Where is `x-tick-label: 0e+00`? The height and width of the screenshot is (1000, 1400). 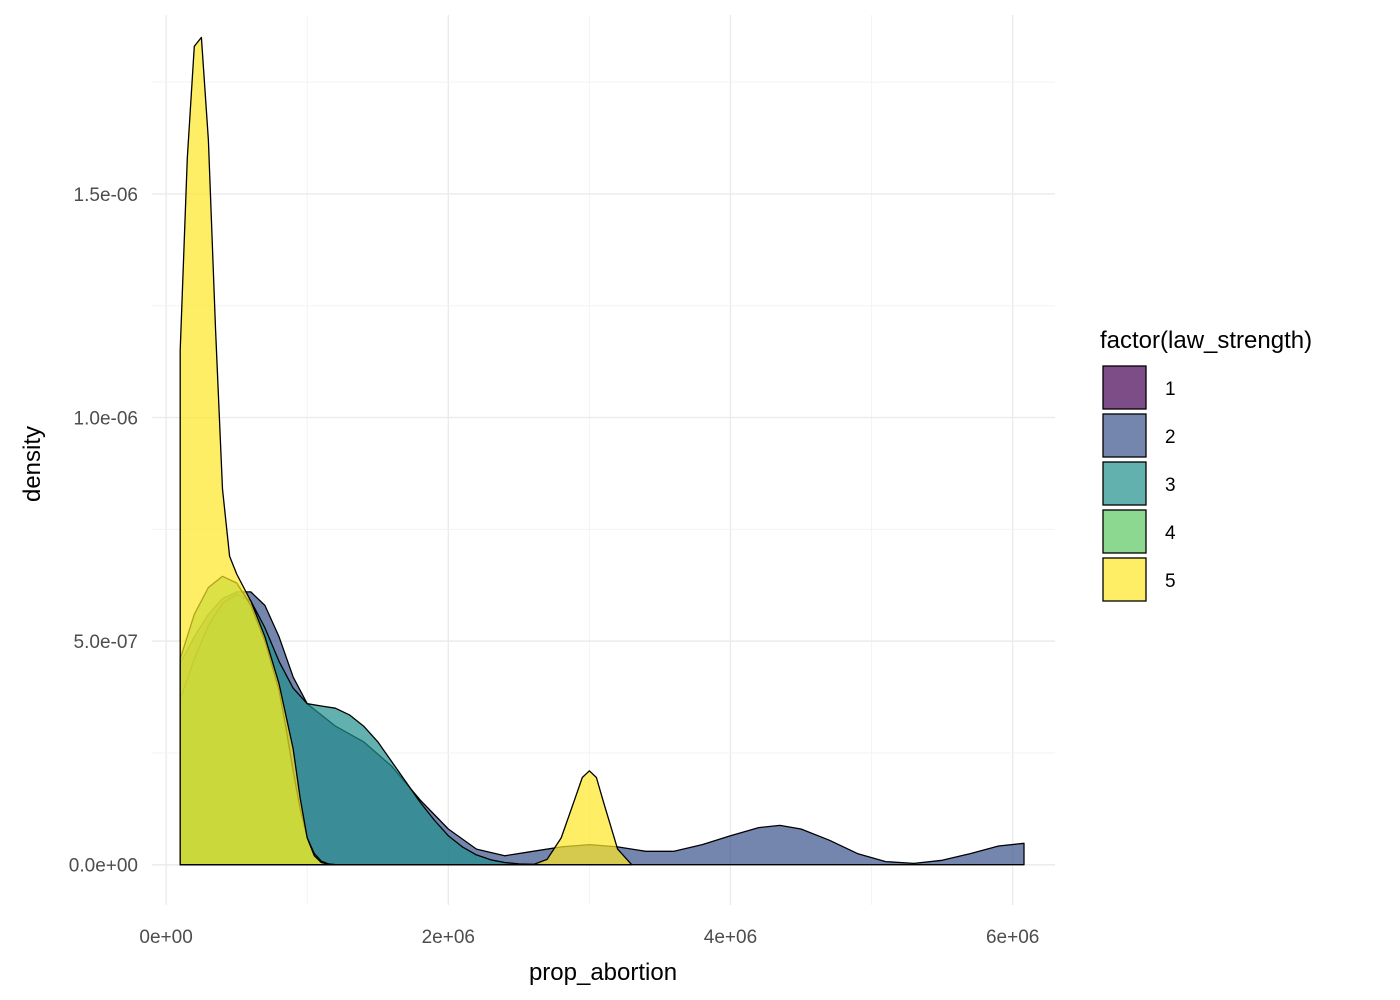 x-tick-label: 0e+00 is located at coordinates (165, 937).